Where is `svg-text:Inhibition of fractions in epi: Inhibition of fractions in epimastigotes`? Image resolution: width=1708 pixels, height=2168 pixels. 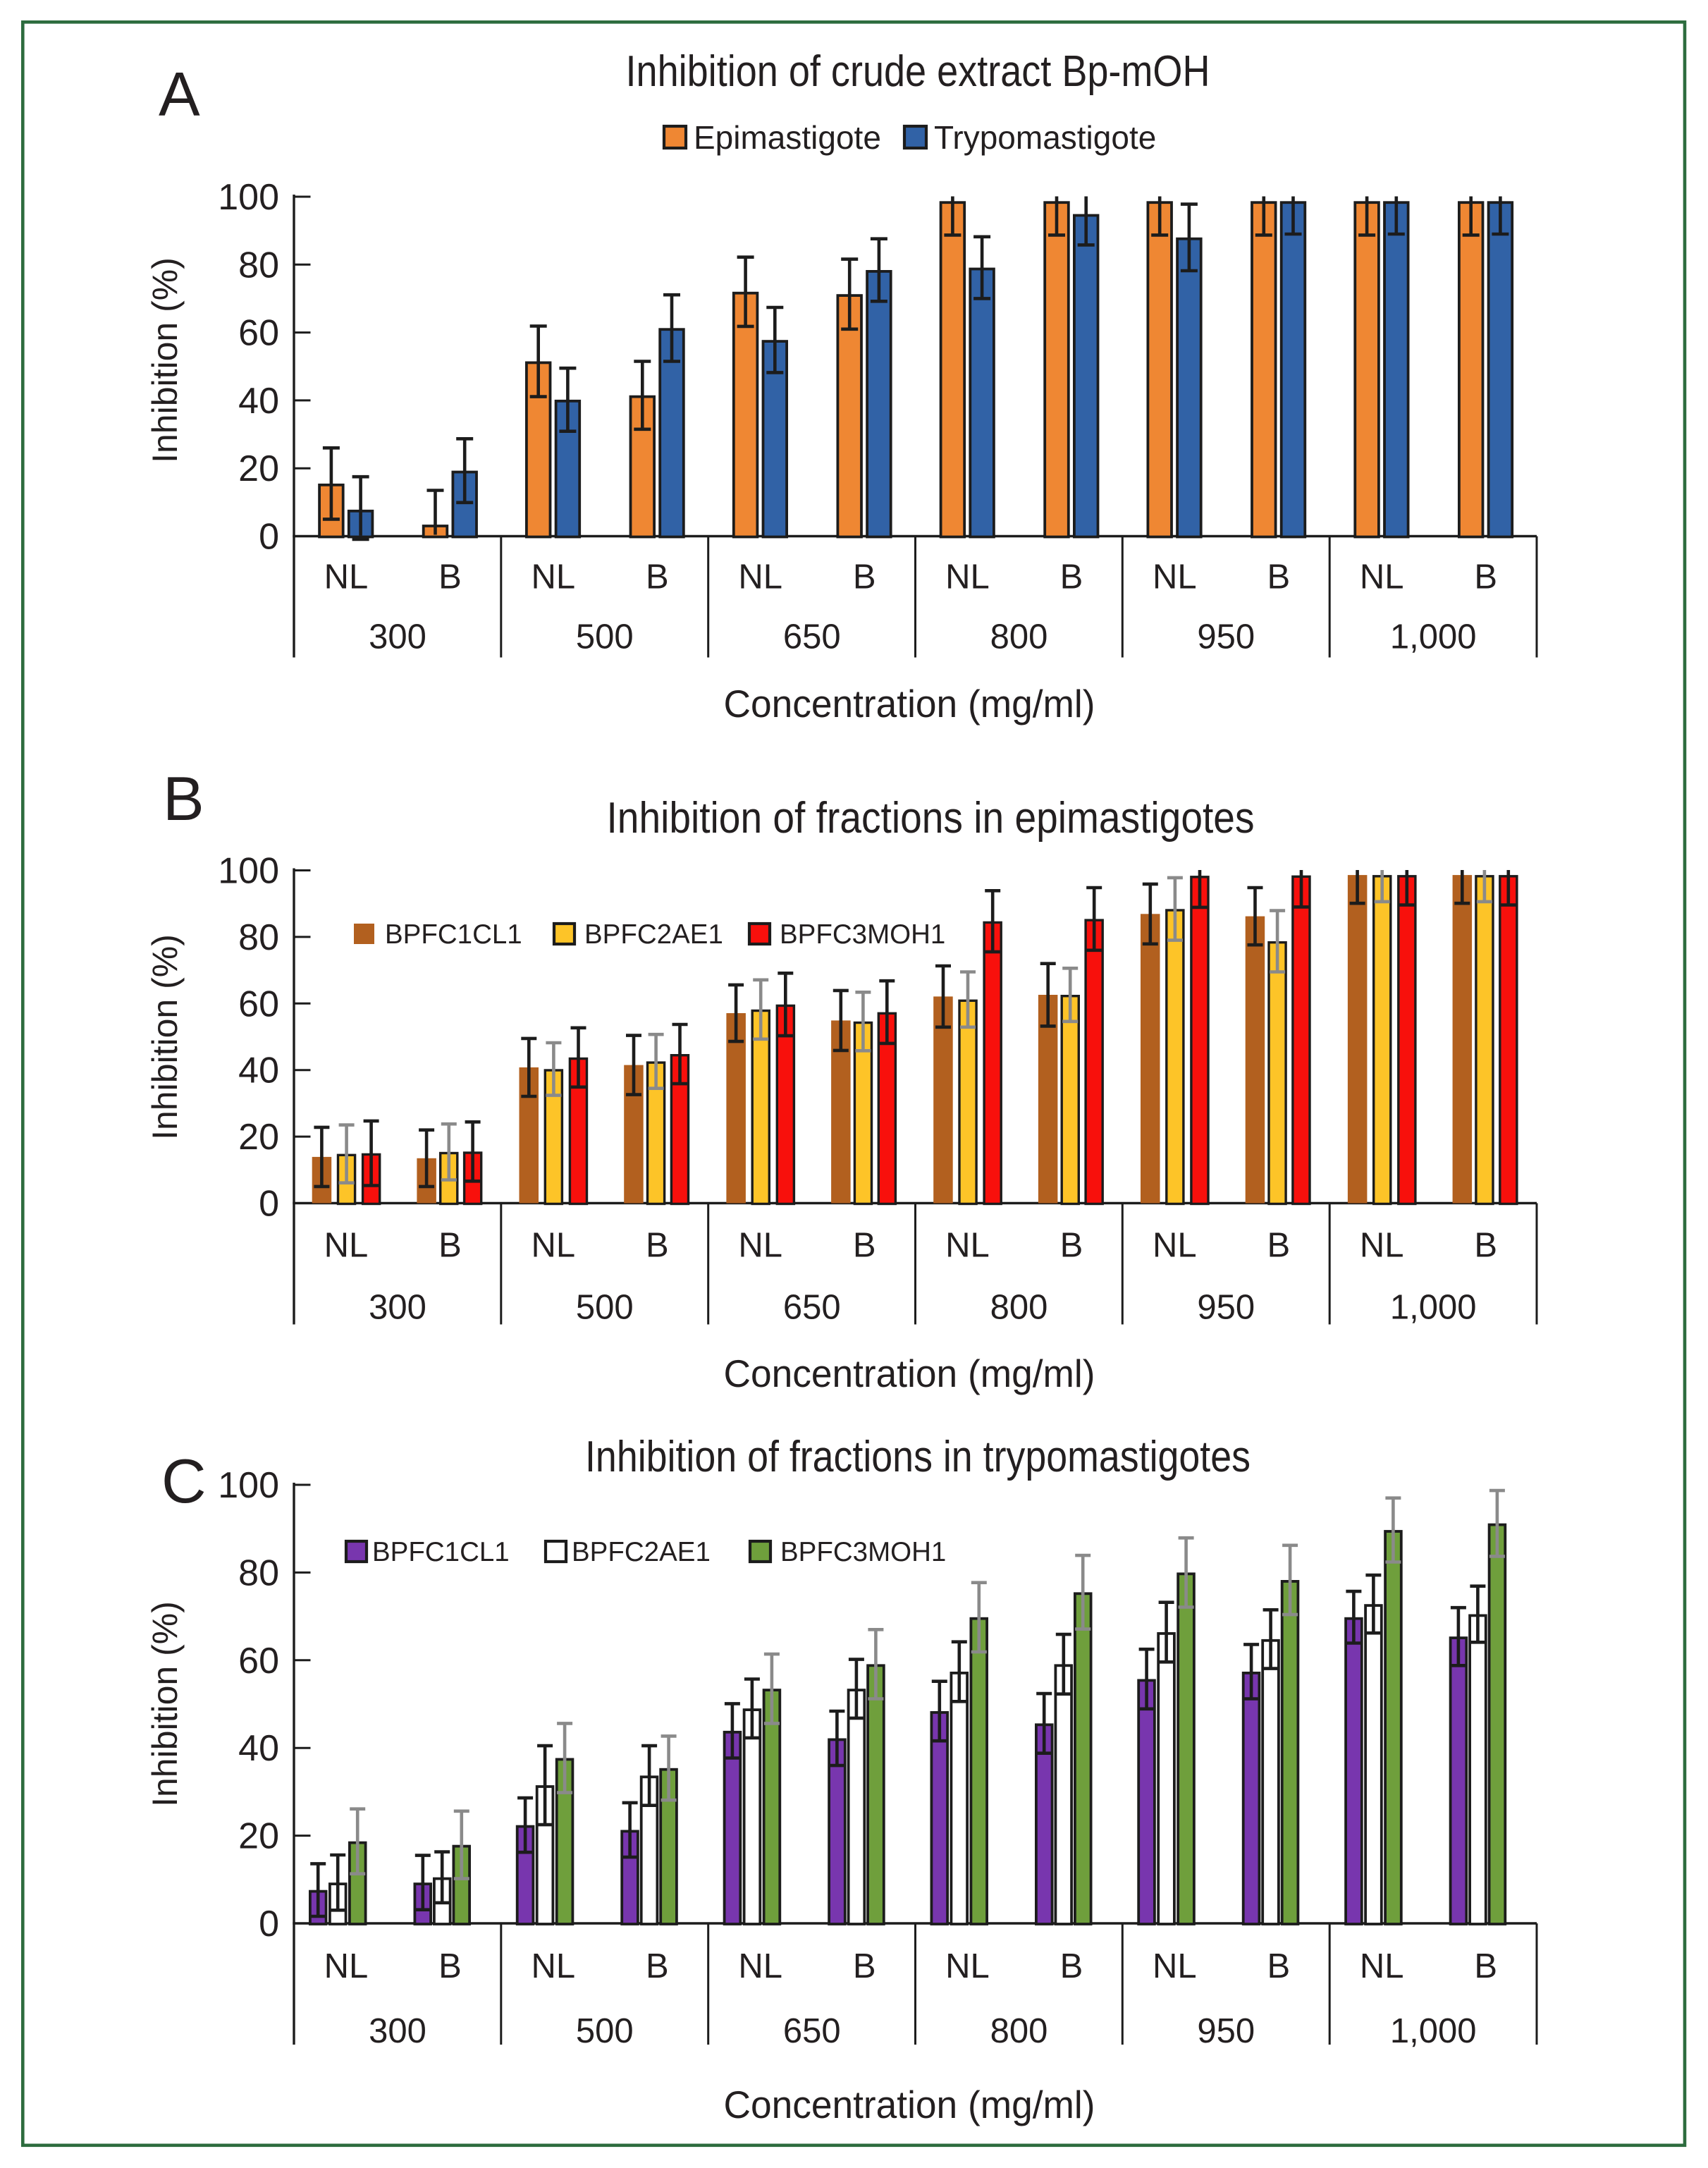
svg-text:Inhibition of fractions in epi: Inhibition of fractions in epimastigotes is located at coordinates (931, 818).